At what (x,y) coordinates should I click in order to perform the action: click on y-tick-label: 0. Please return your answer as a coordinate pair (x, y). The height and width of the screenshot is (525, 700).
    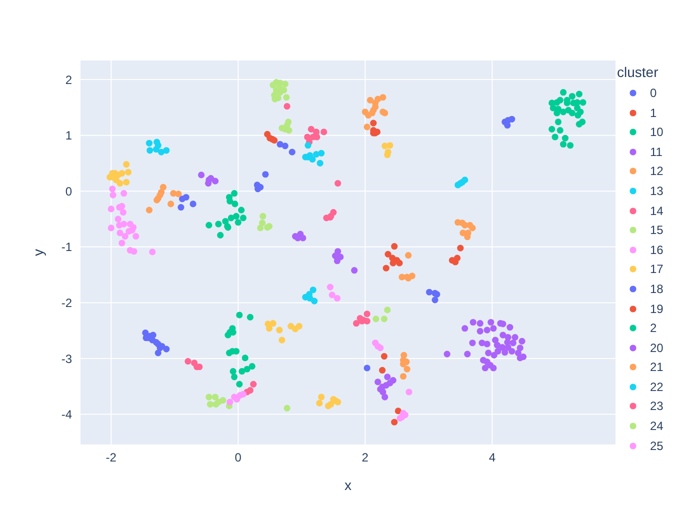
    Looking at the image, I should click on (68, 191).